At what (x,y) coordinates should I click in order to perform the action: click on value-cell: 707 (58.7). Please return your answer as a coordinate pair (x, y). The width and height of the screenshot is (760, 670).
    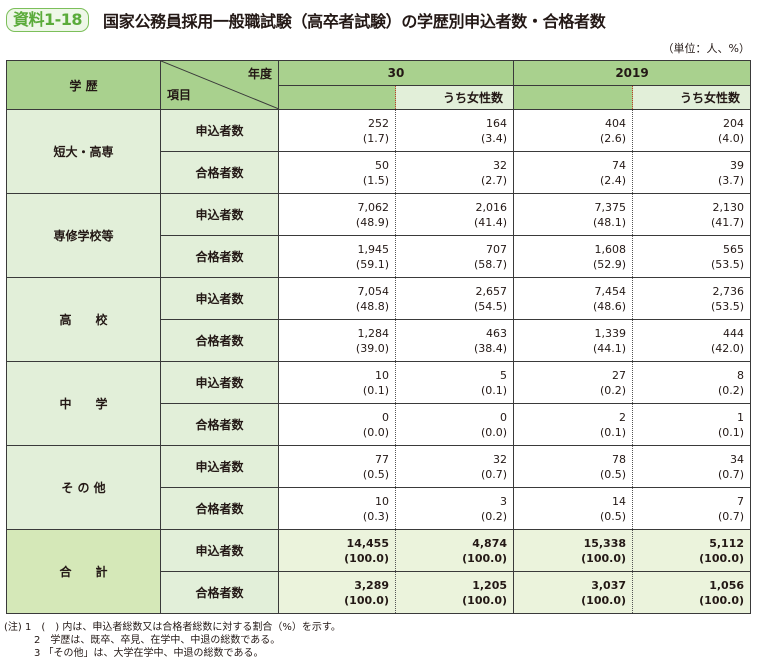
    Looking at the image, I should click on (454, 256).